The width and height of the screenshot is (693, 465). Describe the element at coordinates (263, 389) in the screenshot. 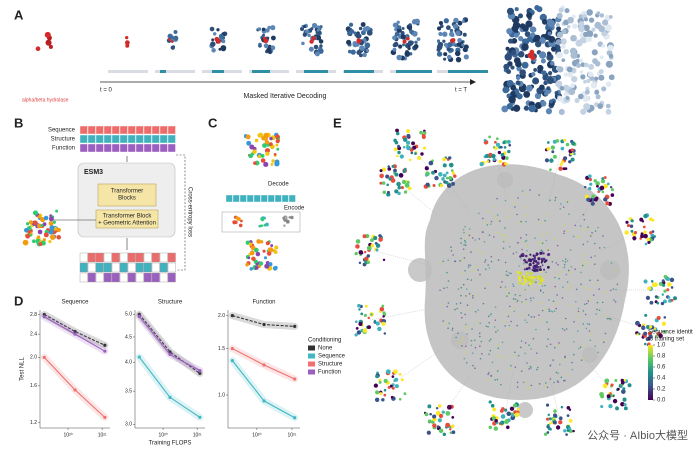

I see `ci-band` at that location.